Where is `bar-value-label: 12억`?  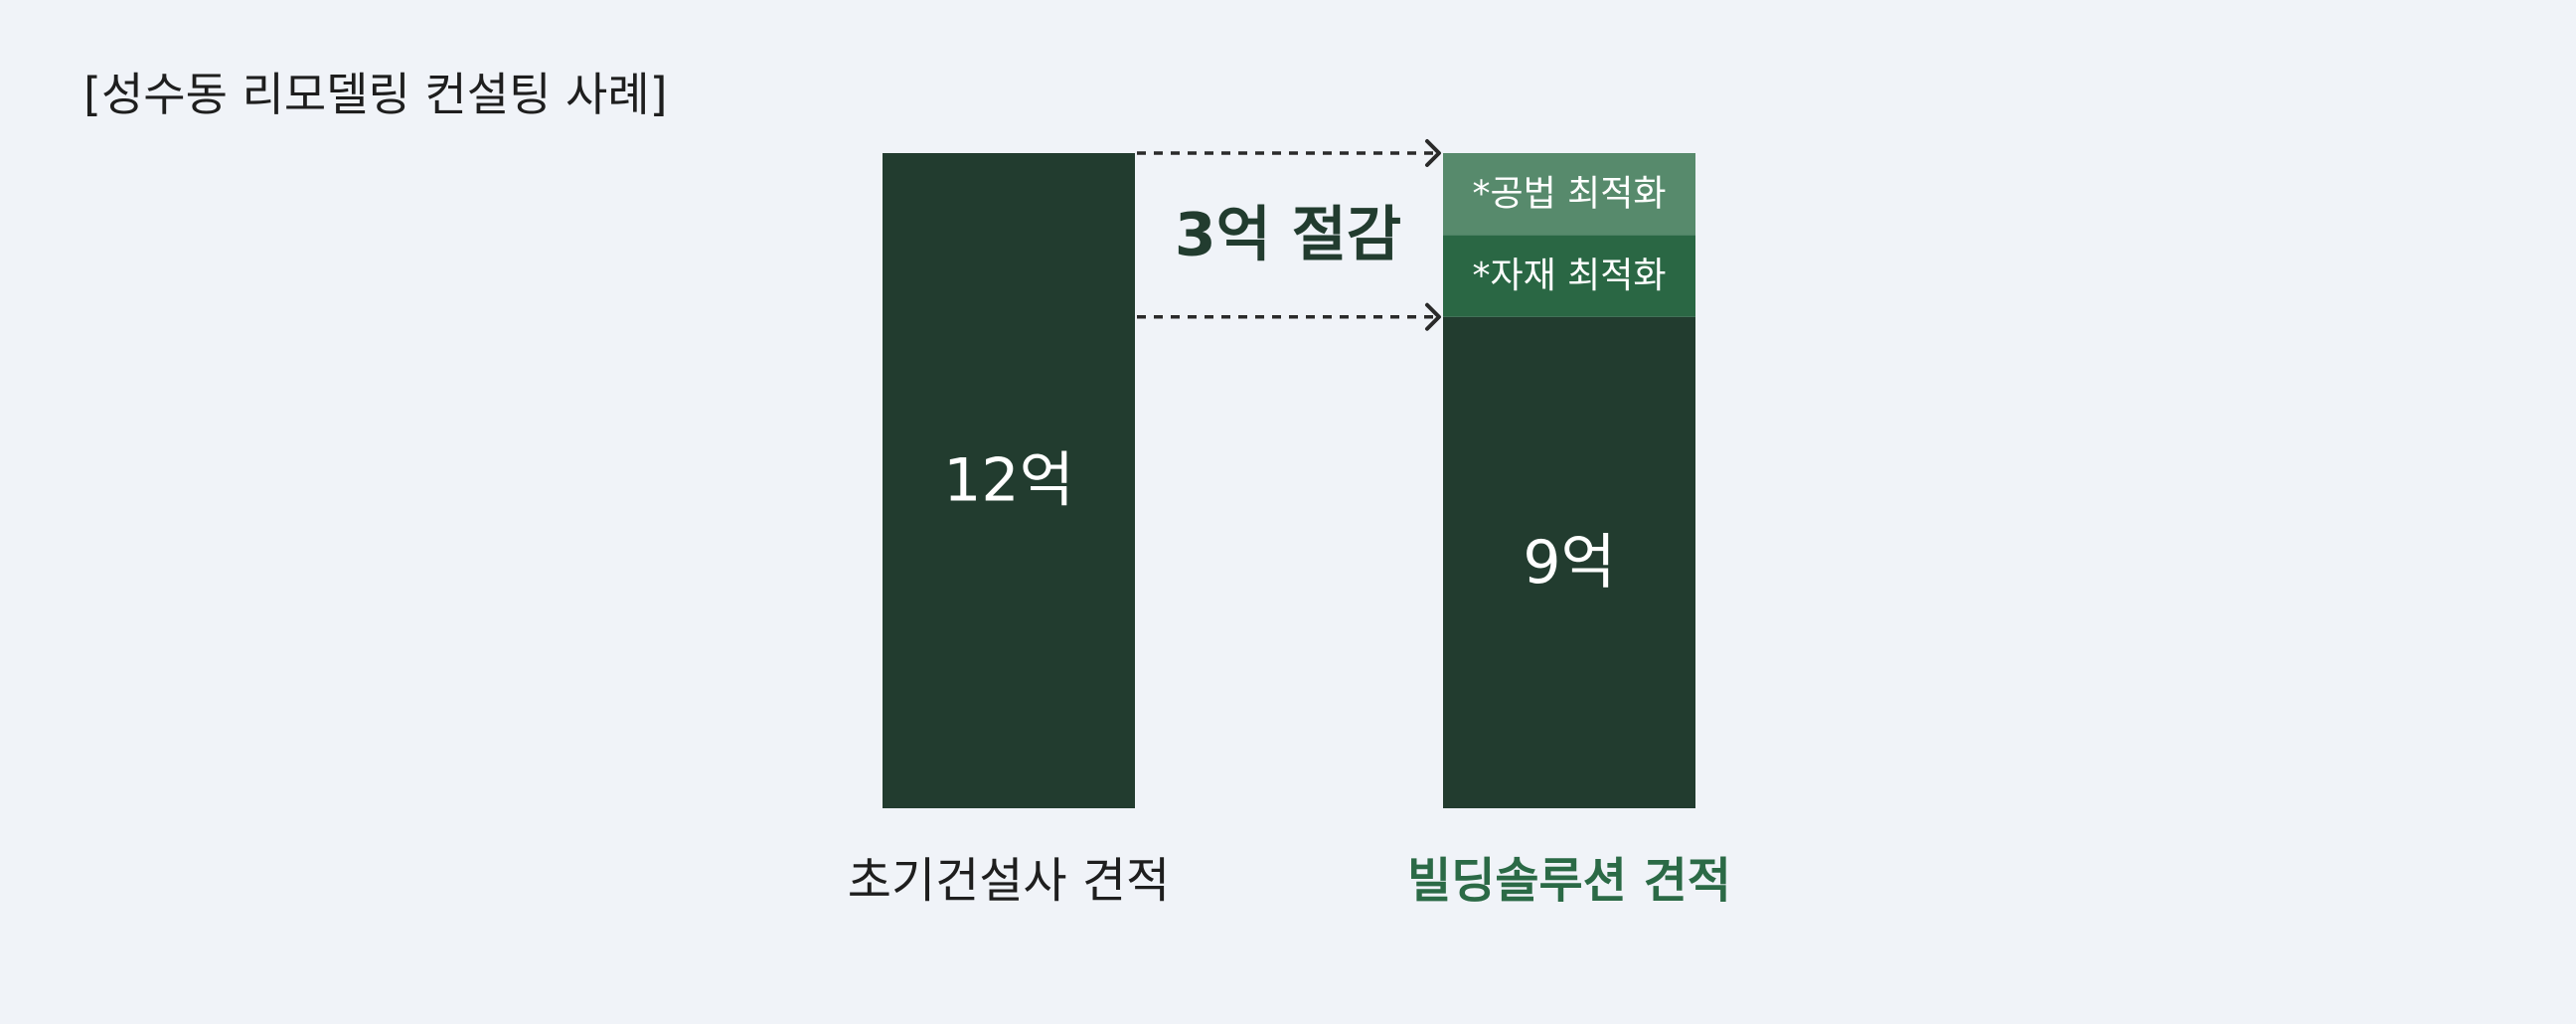
bar-value-label: 12억 is located at coordinates (1008, 481).